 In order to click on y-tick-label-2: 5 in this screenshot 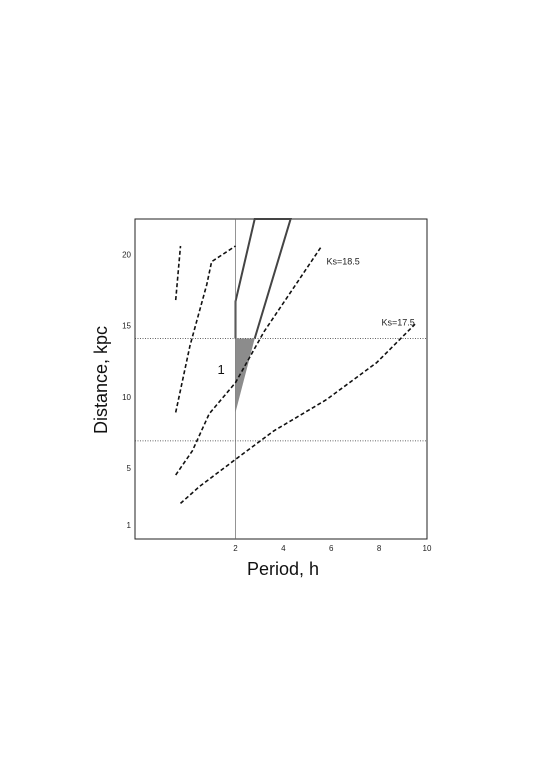, I will do `click(129, 468)`.